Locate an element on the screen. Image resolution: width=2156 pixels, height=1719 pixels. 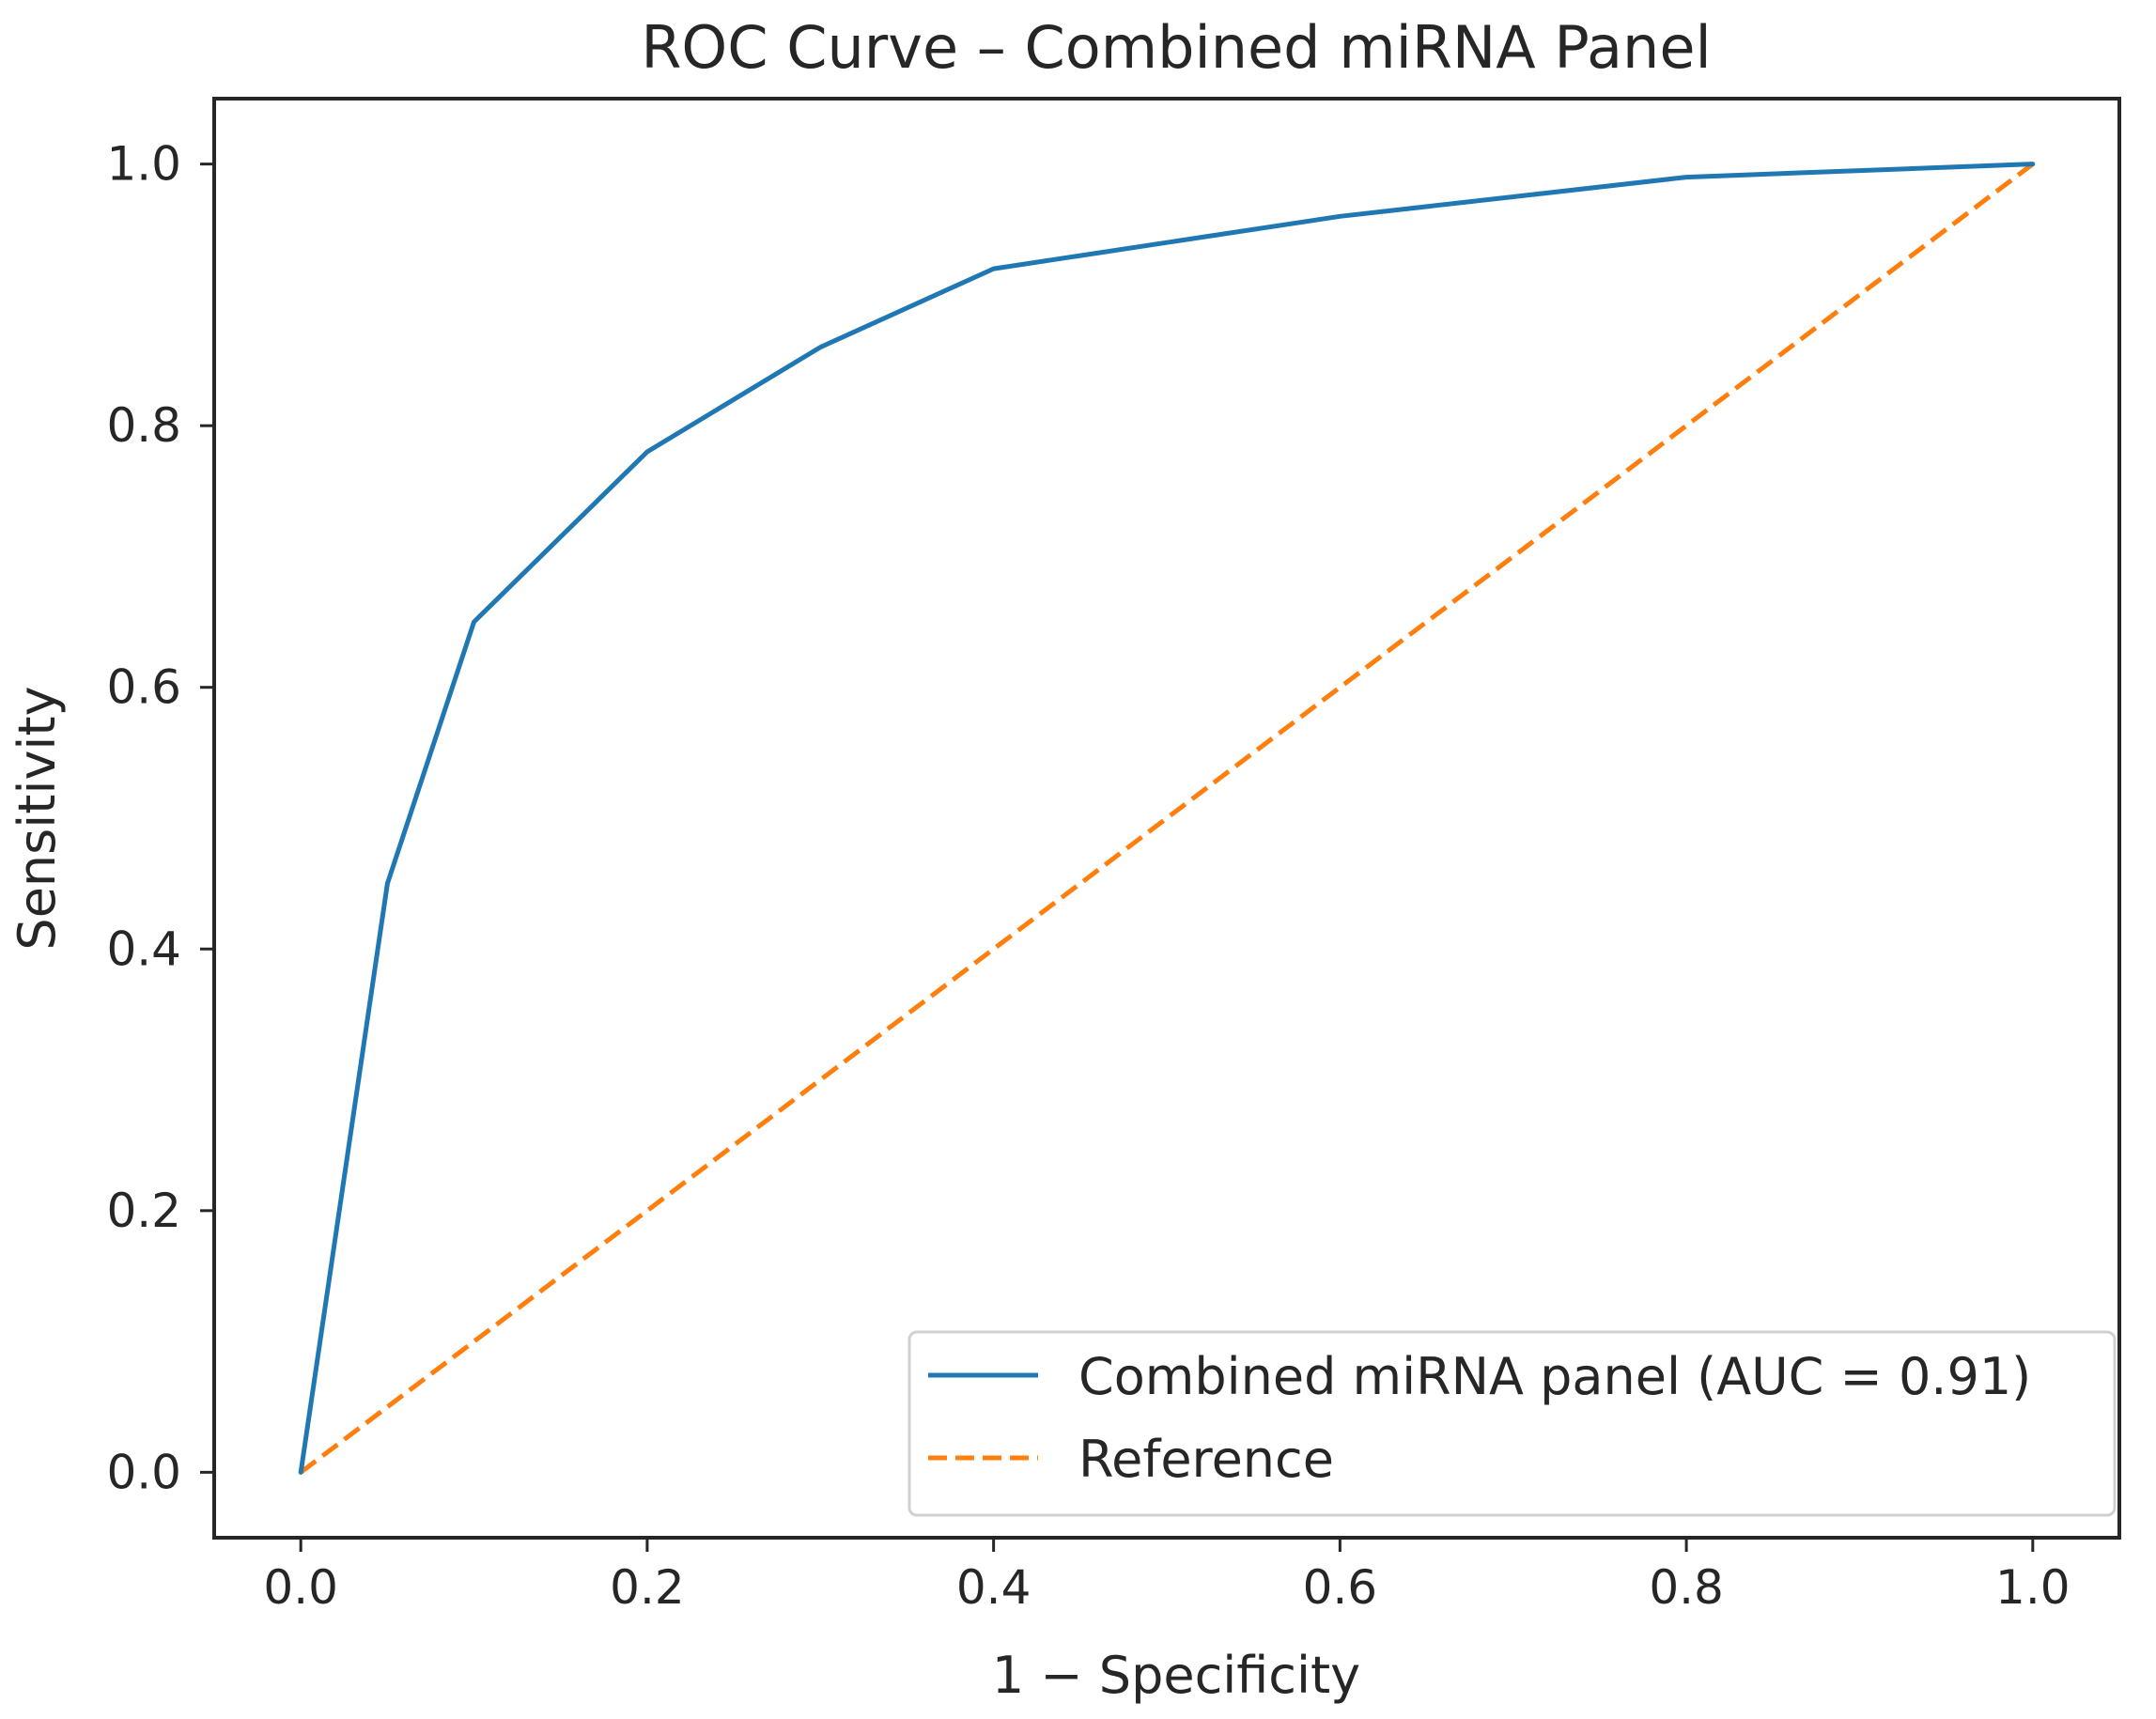
y-axis-ticks: 0.0 0.2 0.4 0.6 0.8 1.0 is located at coordinates (160, 818).